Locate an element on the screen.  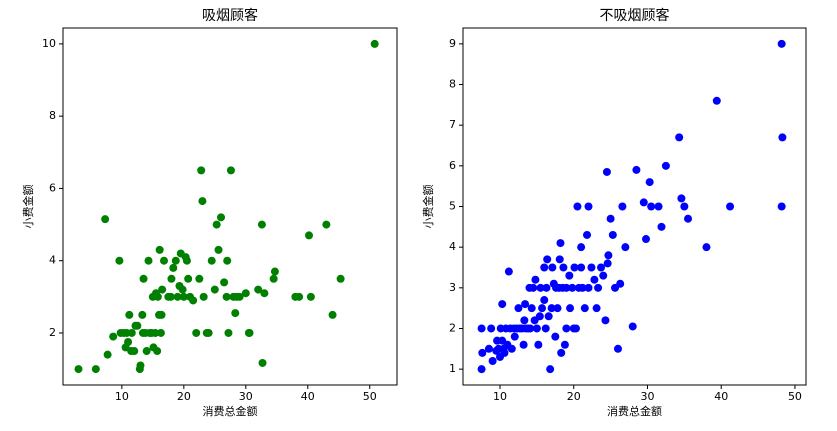
y-axis-label: 小费金额 is located at coordinates (428, 207).